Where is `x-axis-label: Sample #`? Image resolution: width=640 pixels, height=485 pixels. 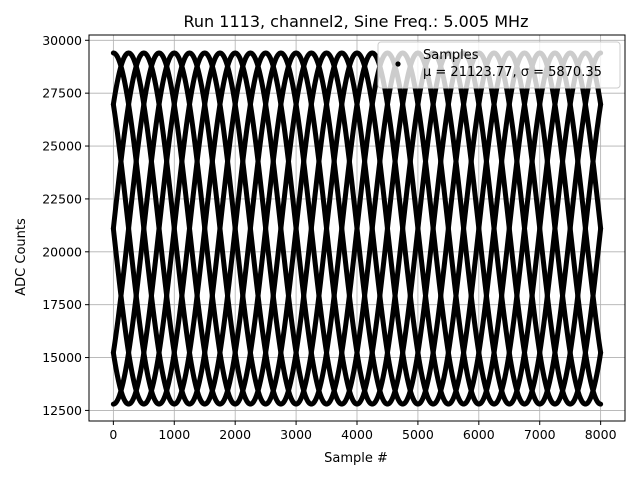
x-axis-label: Sample # is located at coordinates (356, 458).